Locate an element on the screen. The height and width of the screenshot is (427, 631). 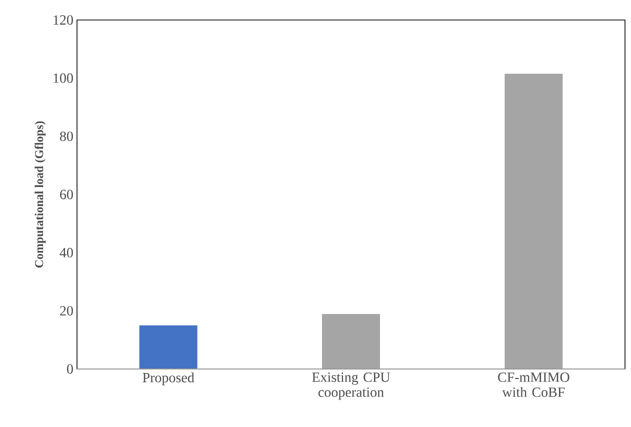
y-tick-label: 80 is located at coordinates (66, 137).